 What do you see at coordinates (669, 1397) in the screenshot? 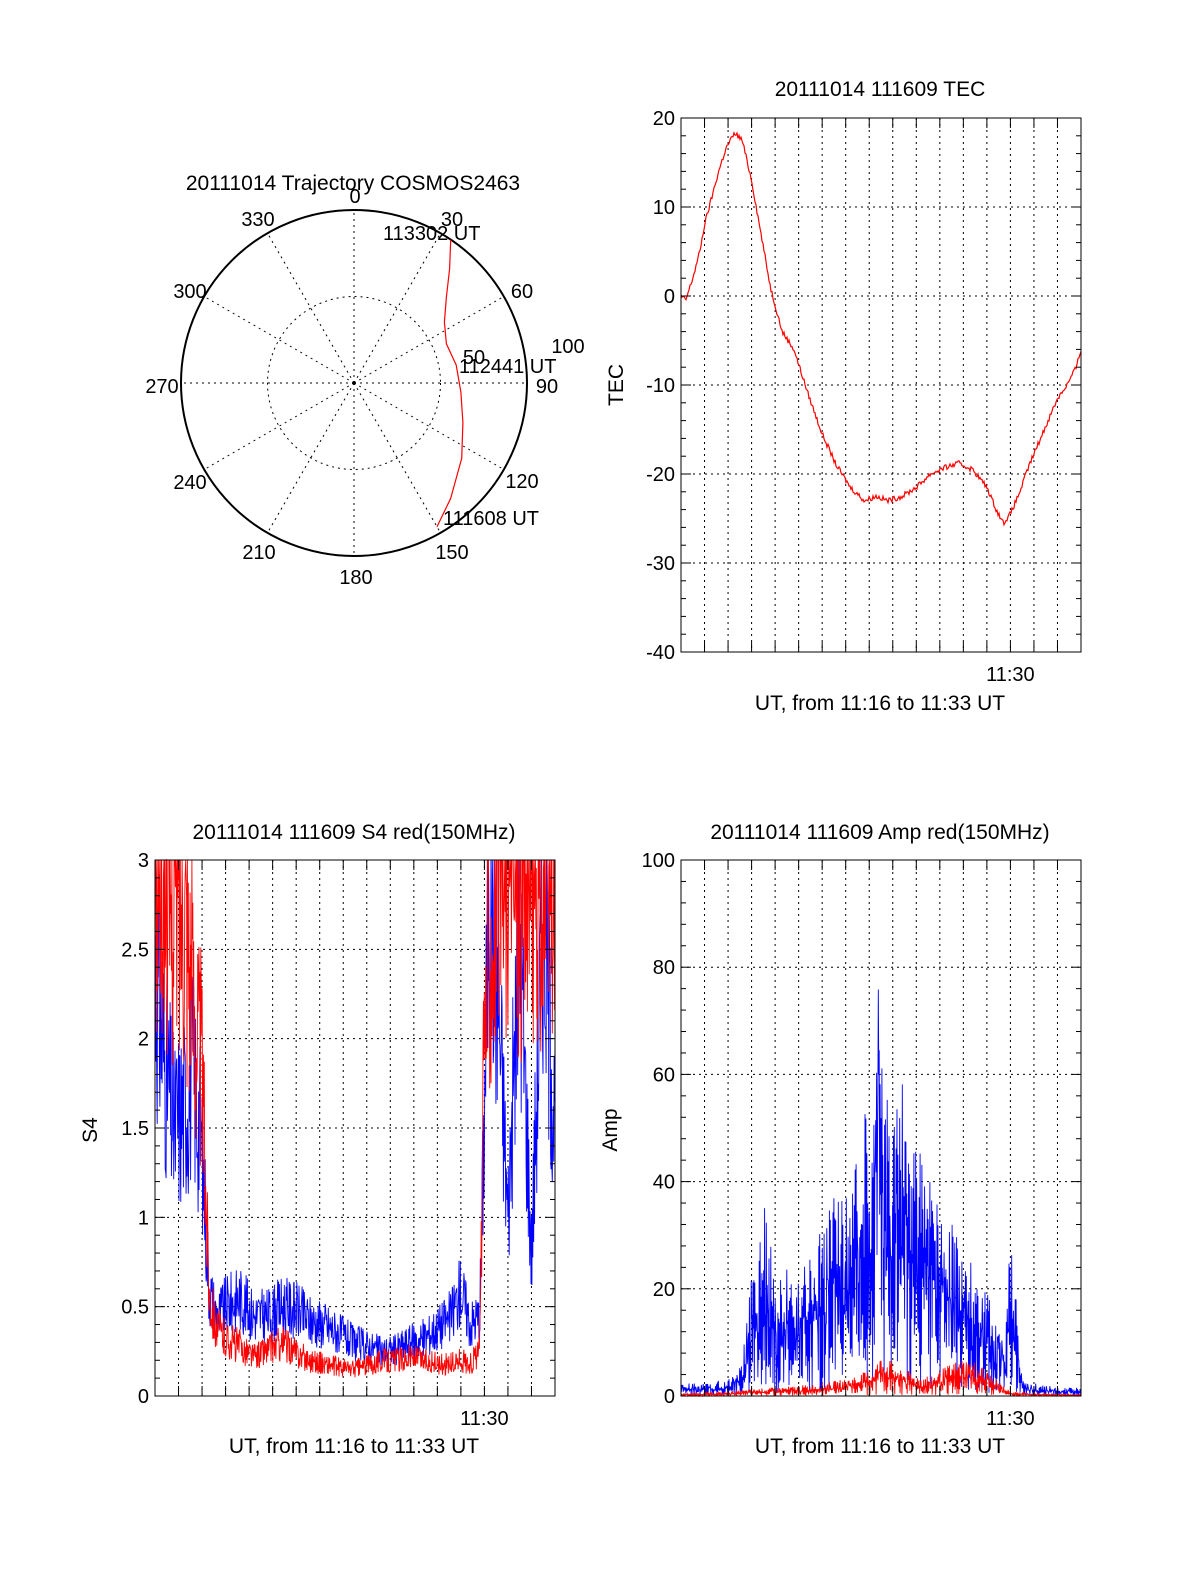
I see `amp-y-tick-label: 0` at bounding box center [669, 1397].